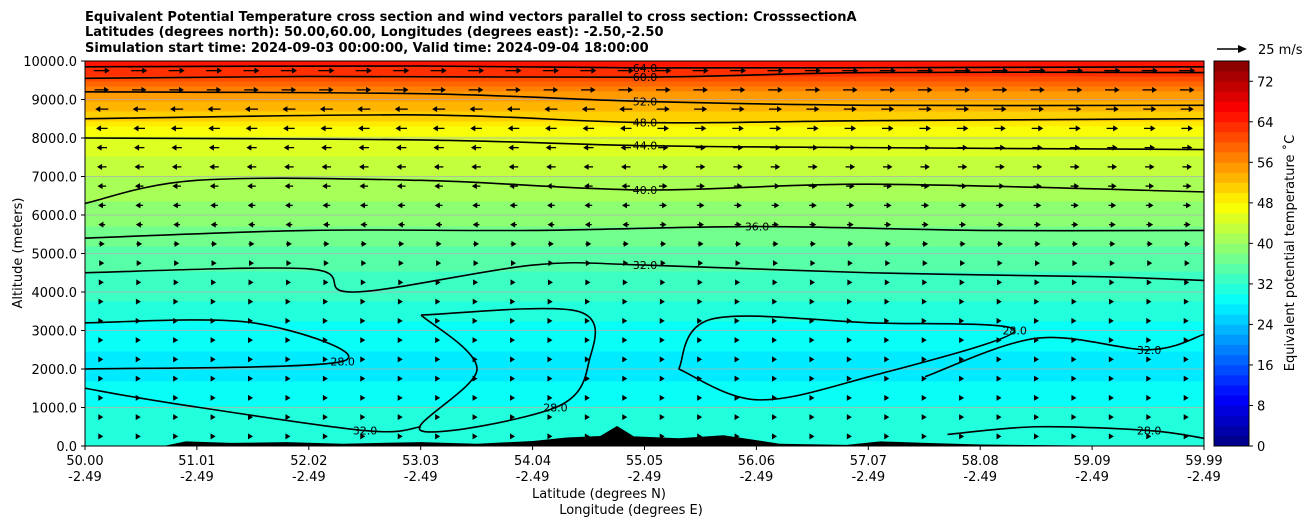 The height and width of the screenshot is (526, 1308). Describe the element at coordinates (532, 461) in the screenshot. I see `x-tick-label-latitude: 54.04` at that location.